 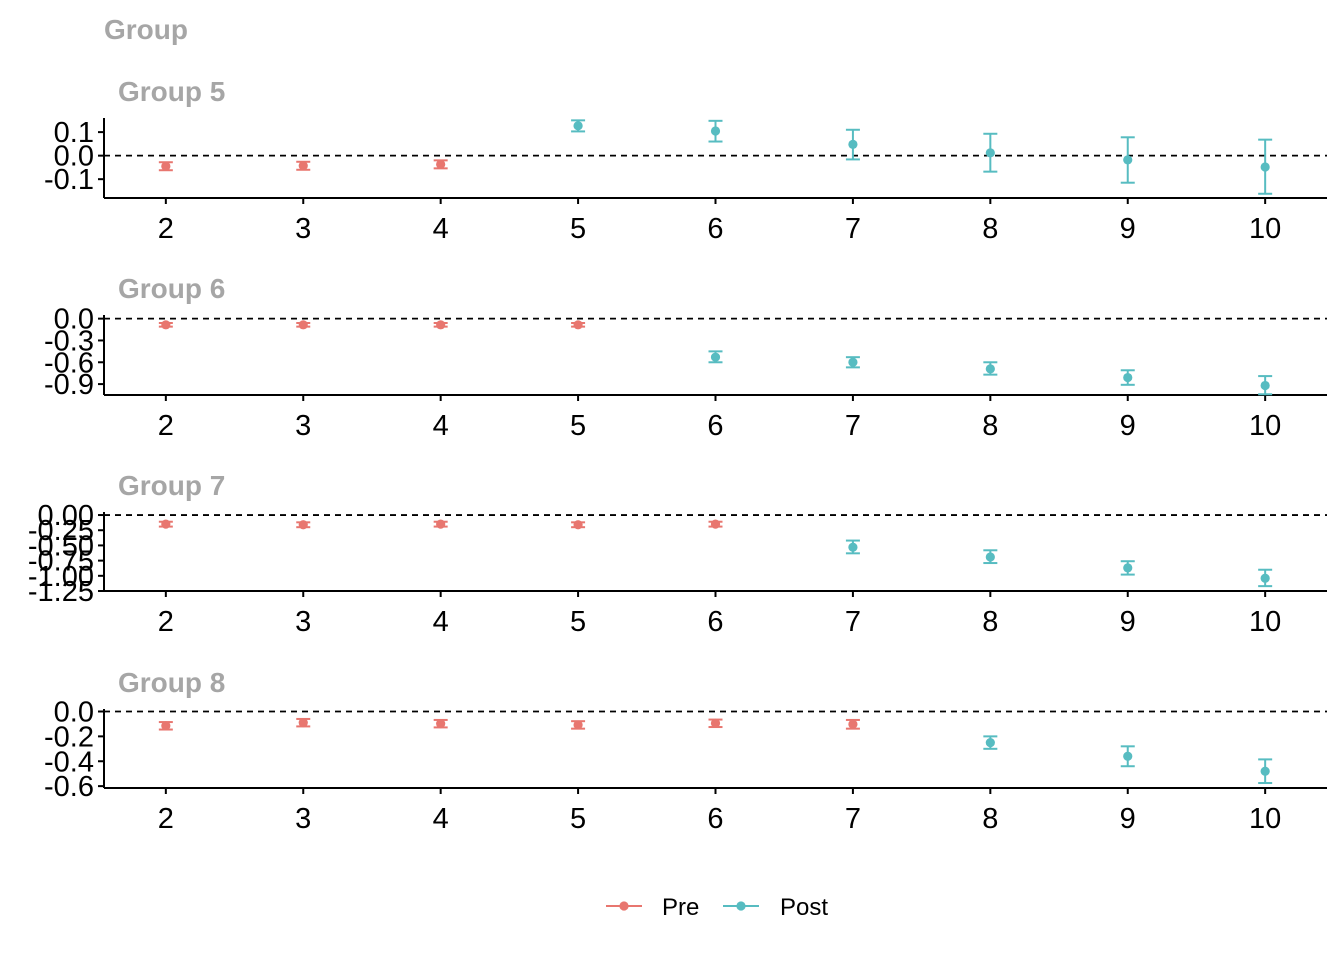 I want to click on panel-title: Group 6, so click(x=171, y=288).